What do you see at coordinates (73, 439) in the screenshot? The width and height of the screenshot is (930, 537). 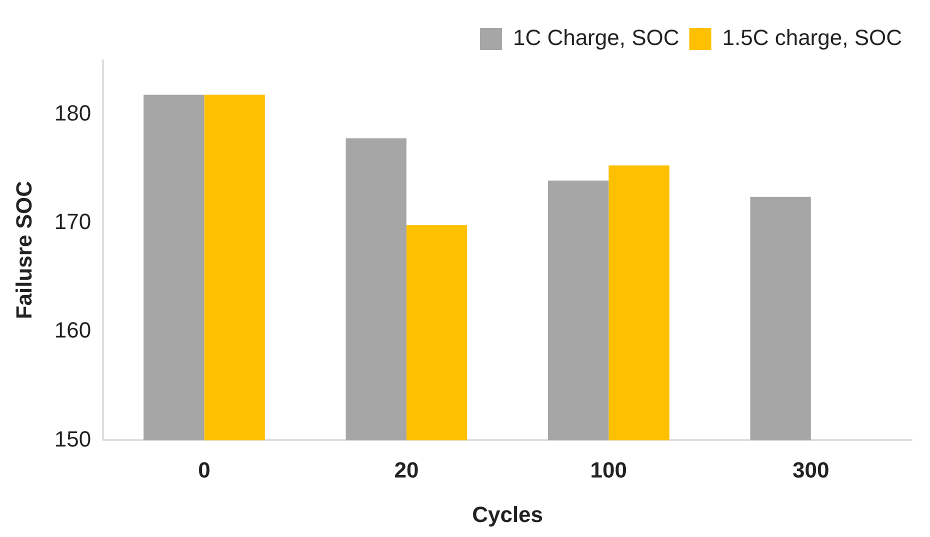 I see `y-tick-label: 150` at bounding box center [73, 439].